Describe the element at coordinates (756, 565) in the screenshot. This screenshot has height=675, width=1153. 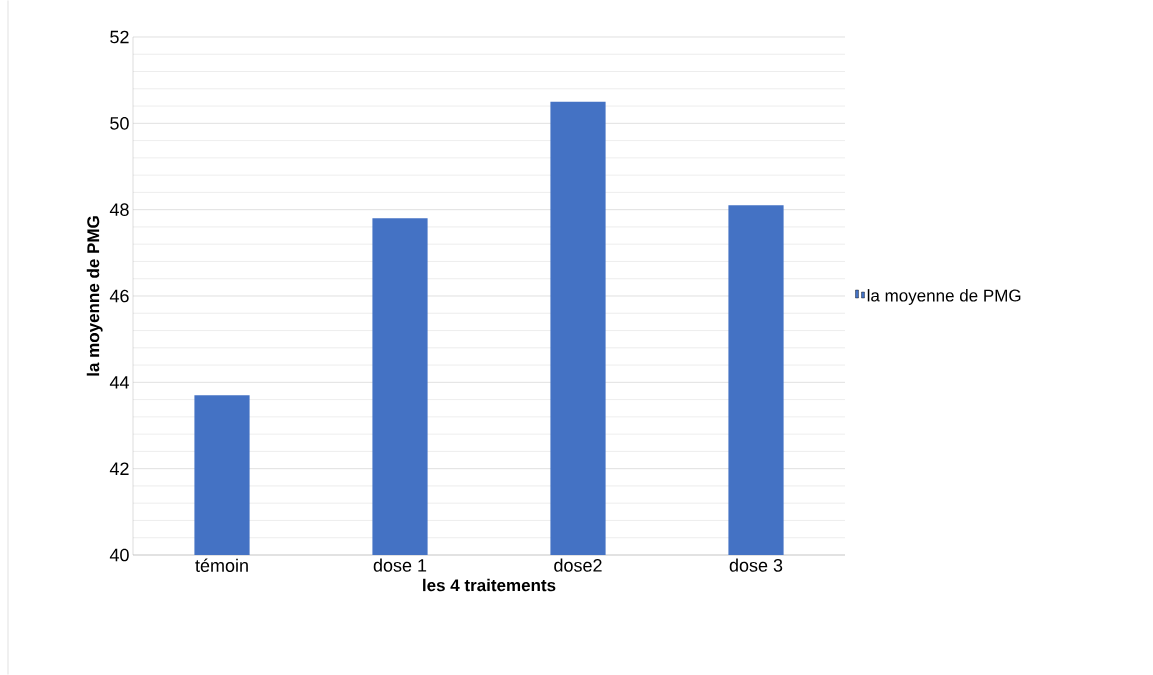
I see `x-tick-label: dose 3` at that location.